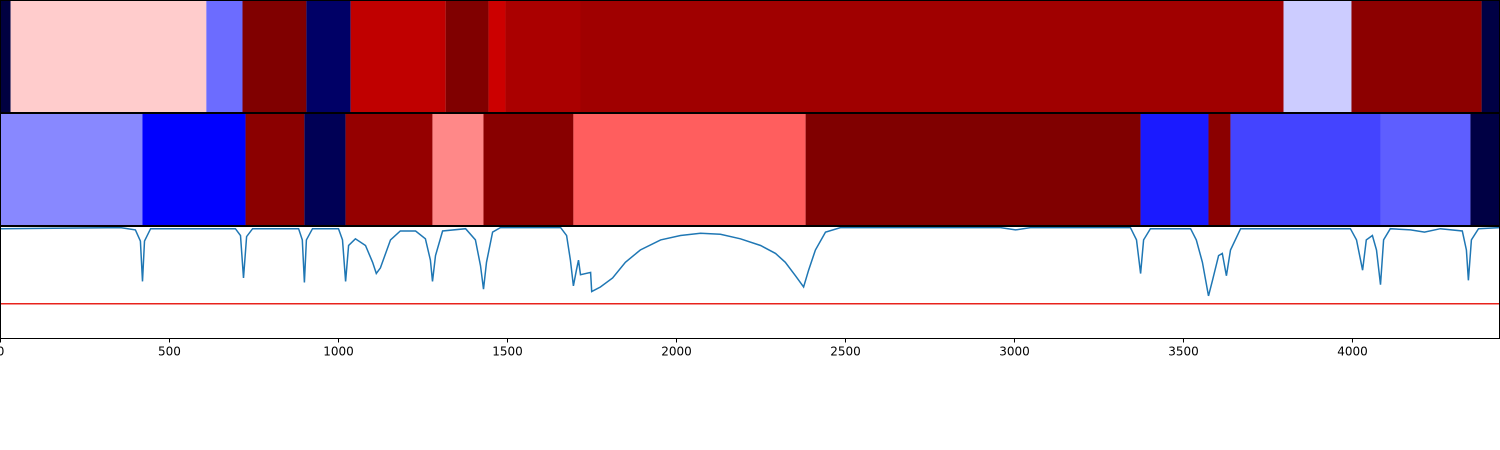  Describe the element at coordinates (1352, 351) in the screenshot. I see `x-tick-label: 4000` at that location.